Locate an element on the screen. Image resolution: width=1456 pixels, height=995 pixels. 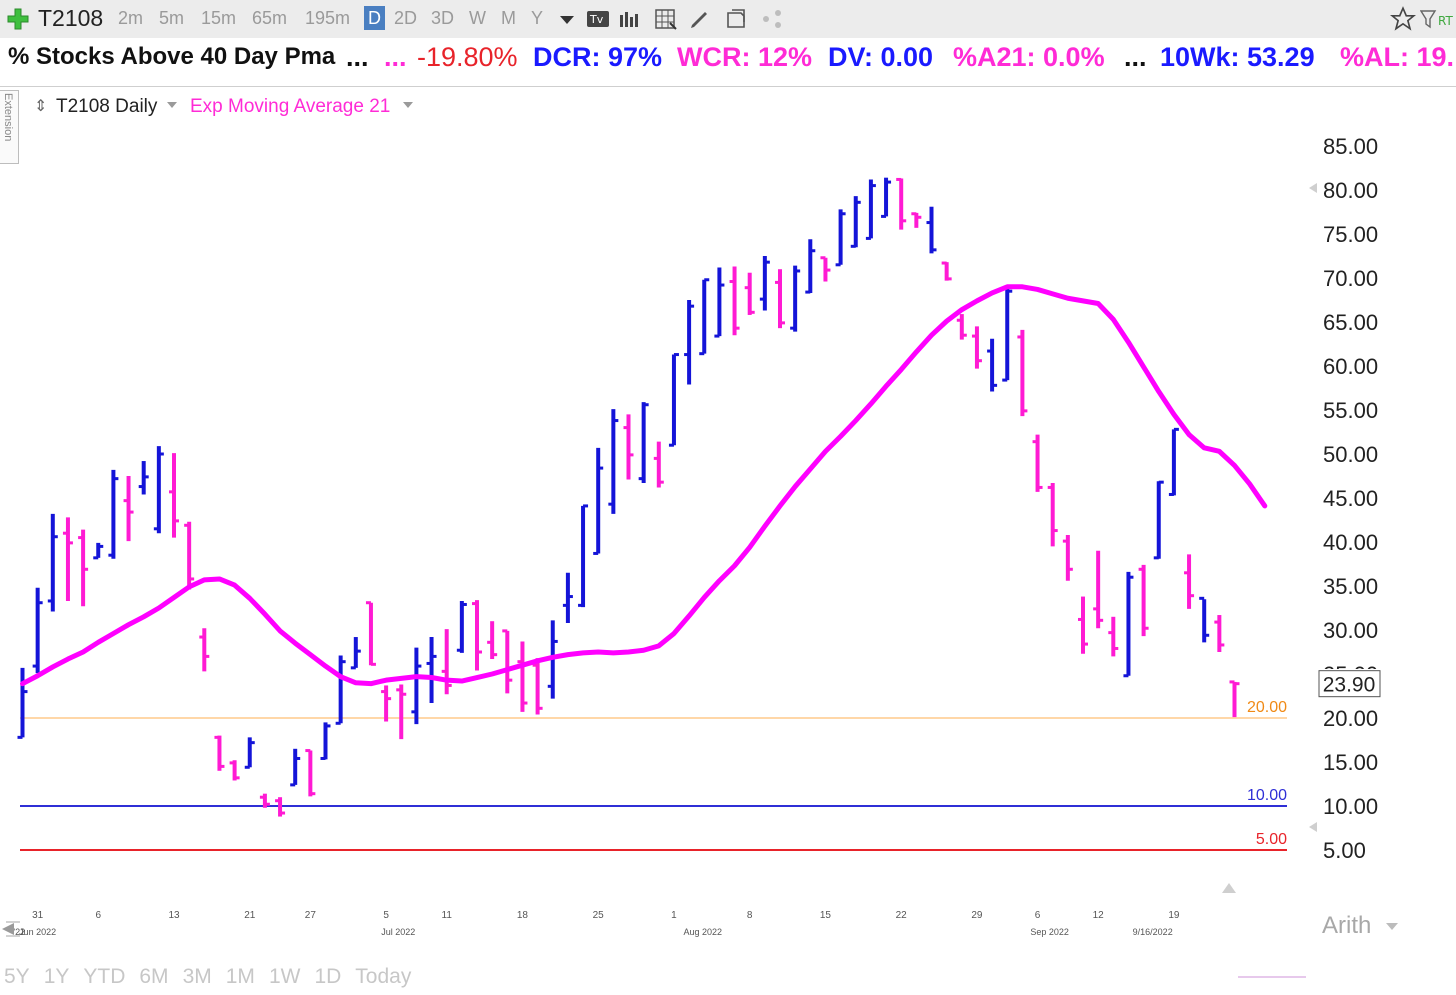
scroll-track-icon is located at coordinates (13, 929).